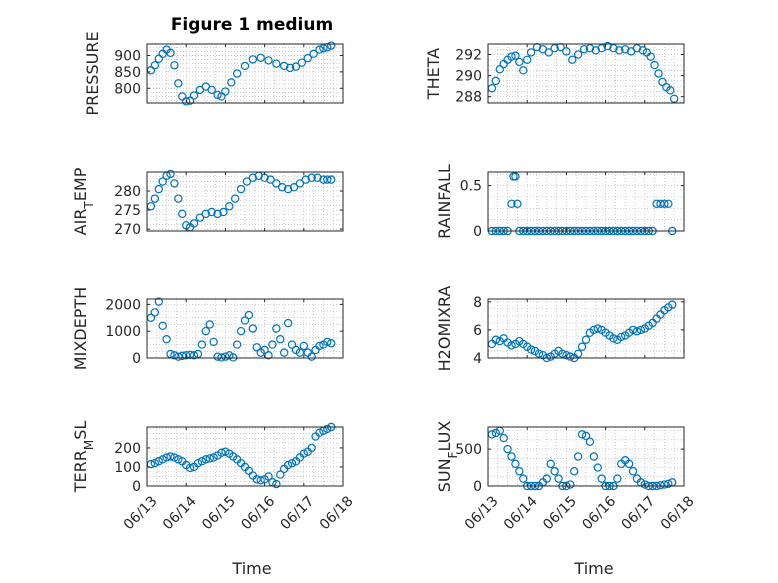 The width and height of the screenshot is (778, 583). I want to click on series-markers, so click(241, 455).